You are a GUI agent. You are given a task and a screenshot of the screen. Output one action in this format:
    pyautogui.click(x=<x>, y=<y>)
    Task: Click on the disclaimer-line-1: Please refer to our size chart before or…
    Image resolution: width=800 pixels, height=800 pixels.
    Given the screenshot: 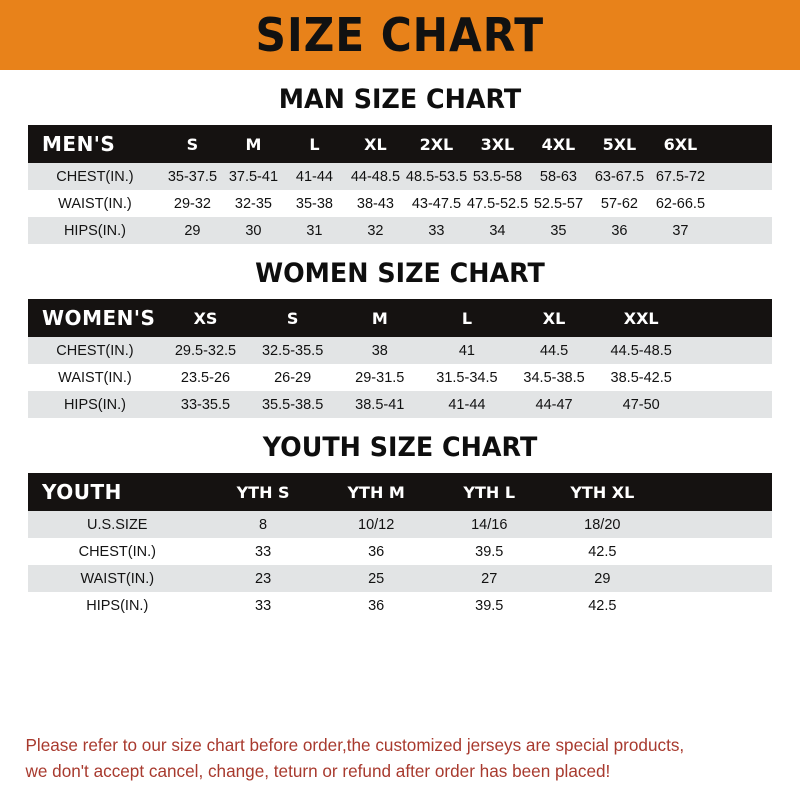 What is the action you would take?
    pyautogui.click(x=355, y=745)
    